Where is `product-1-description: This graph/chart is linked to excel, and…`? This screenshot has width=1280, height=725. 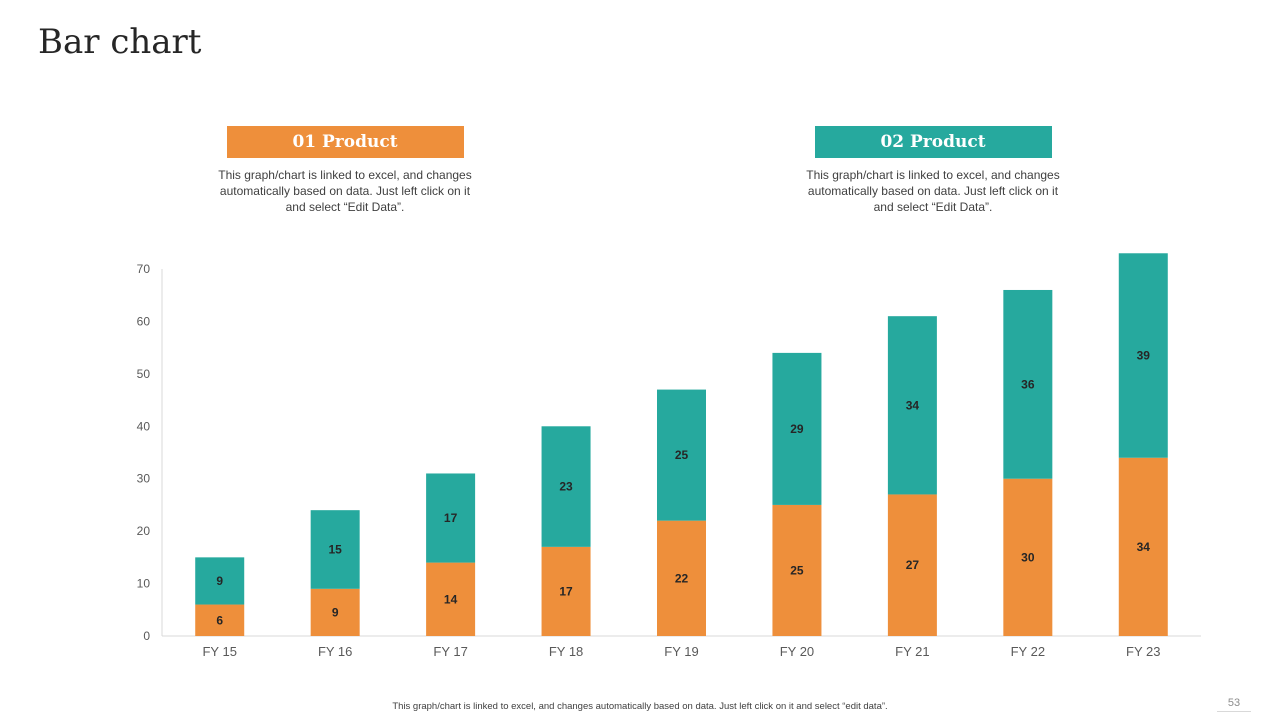 product-1-description: This graph/chart is linked to excel, and… is located at coordinates (345, 191).